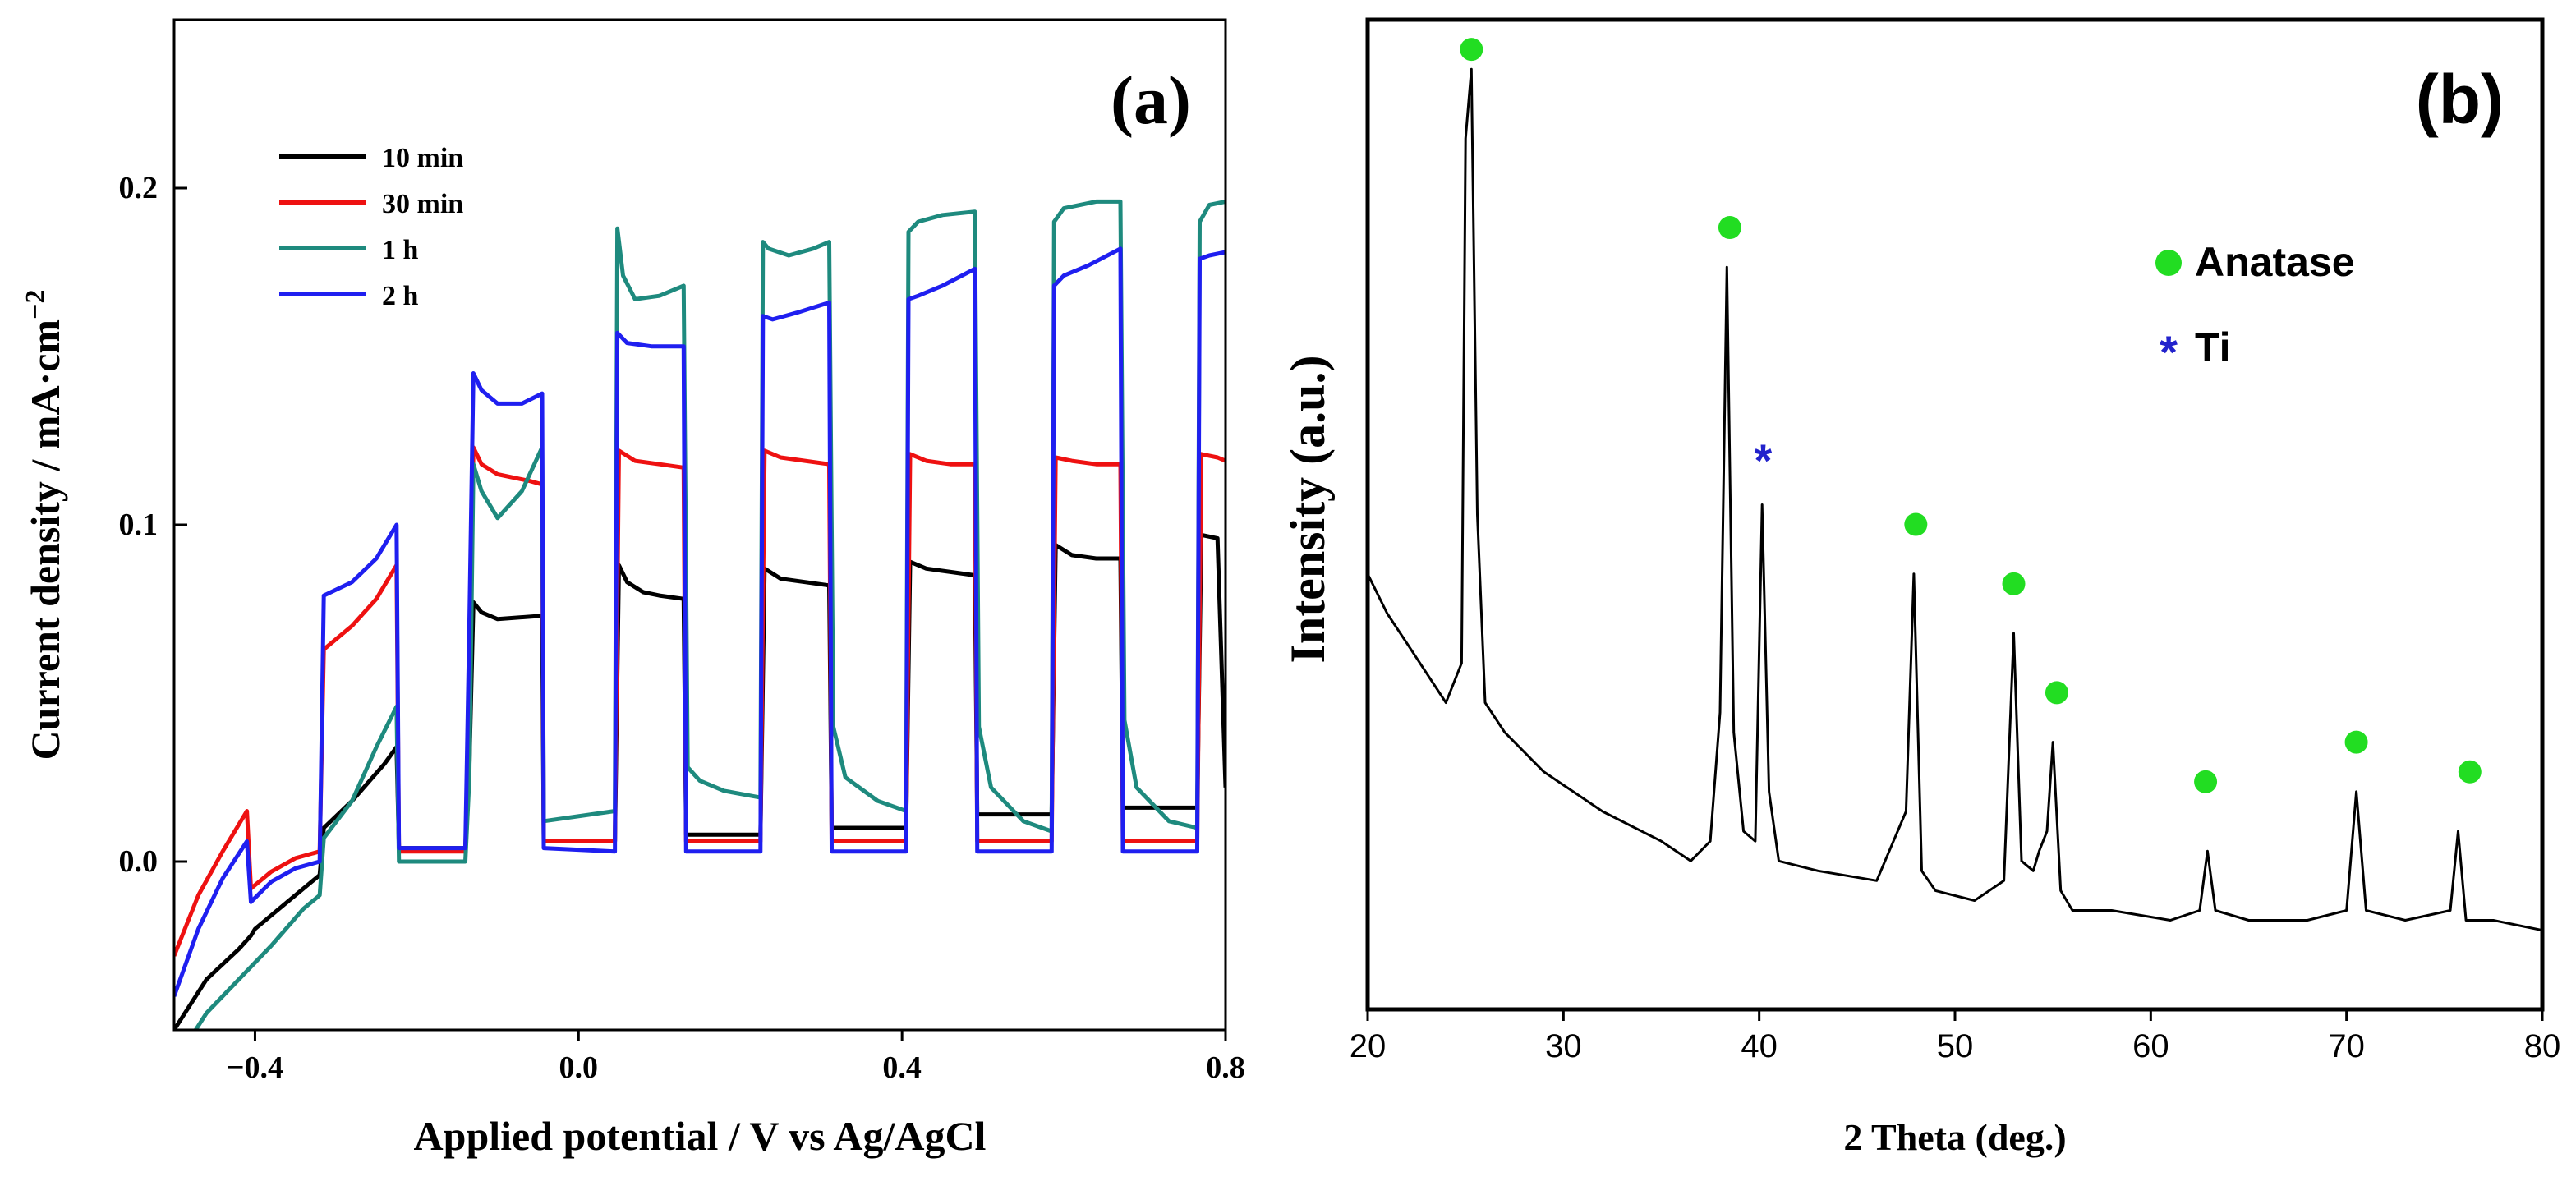  What do you see at coordinates (2542, 1046) in the screenshot?
I see `x-tick-label: 80` at bounding box center [2542, 1046].